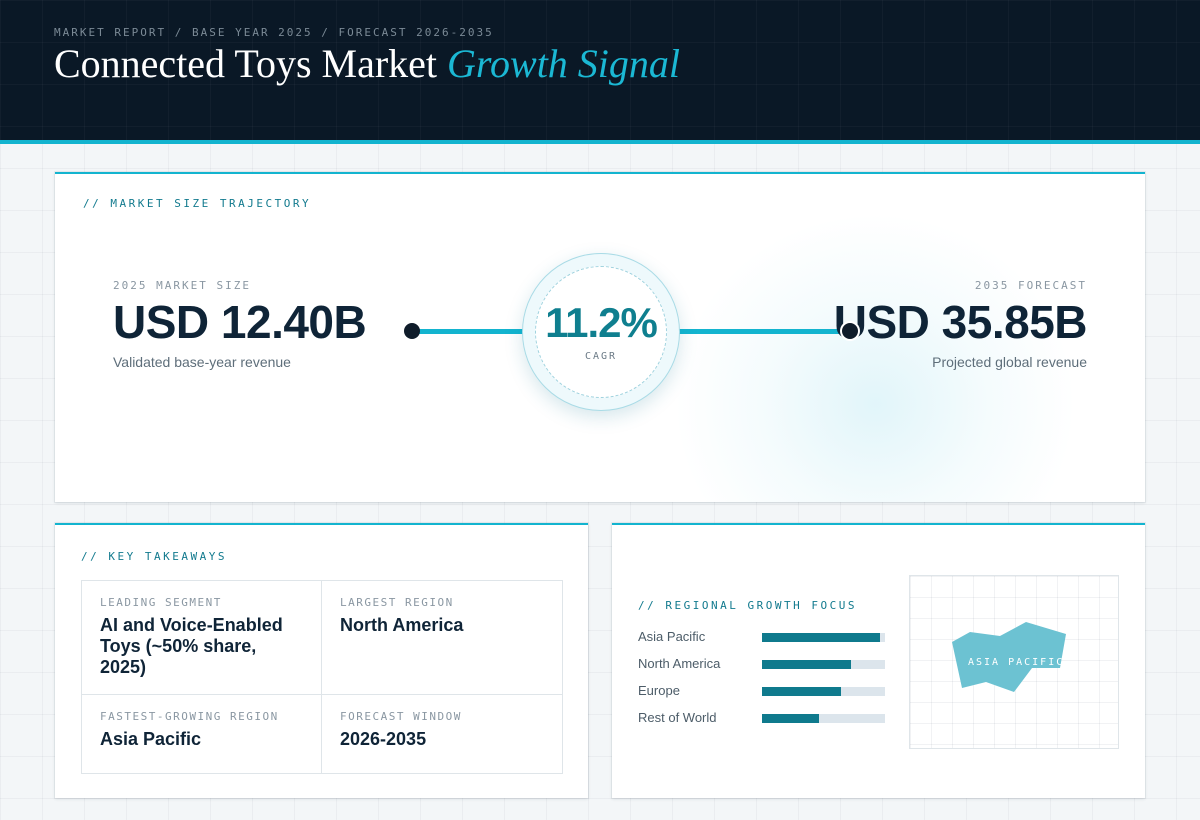 Image resolution: width=1200 pixels, height=820 pixels. Describe the element at coordinates (182, 285) in the screenshot. I see `base-year-kicker: 2025 MARKET SIZE` at that location.